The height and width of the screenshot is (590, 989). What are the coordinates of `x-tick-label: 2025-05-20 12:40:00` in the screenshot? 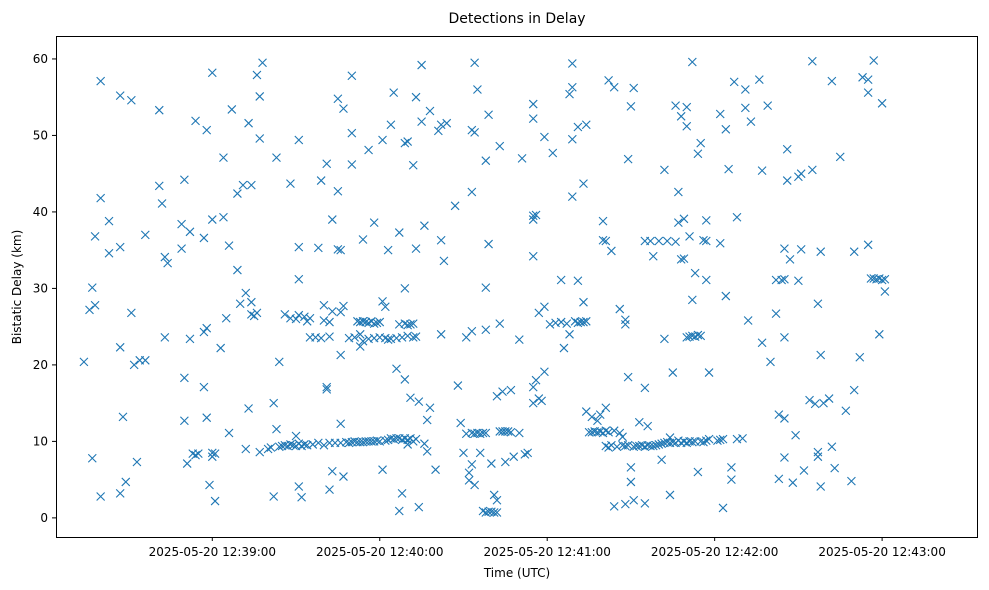 It's located at (379, 552).